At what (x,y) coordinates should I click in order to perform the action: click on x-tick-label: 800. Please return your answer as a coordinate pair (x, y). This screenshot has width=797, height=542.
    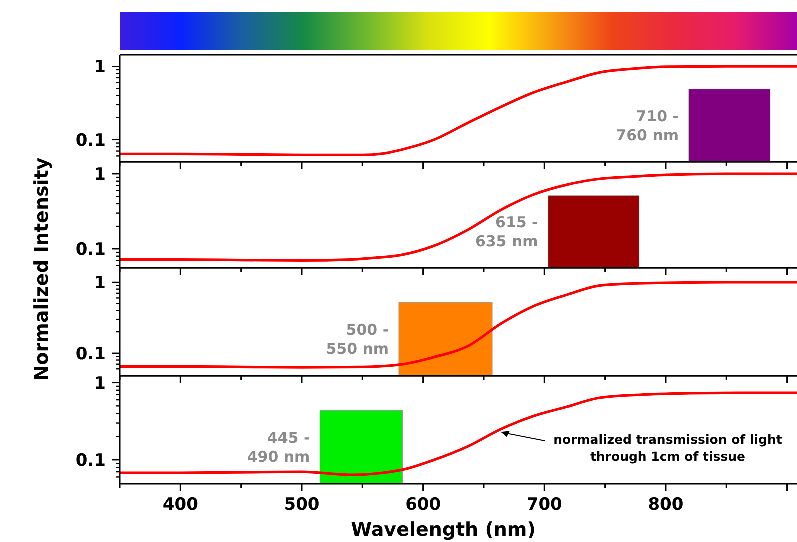
    Looking at the image, I should click on (666, 505).